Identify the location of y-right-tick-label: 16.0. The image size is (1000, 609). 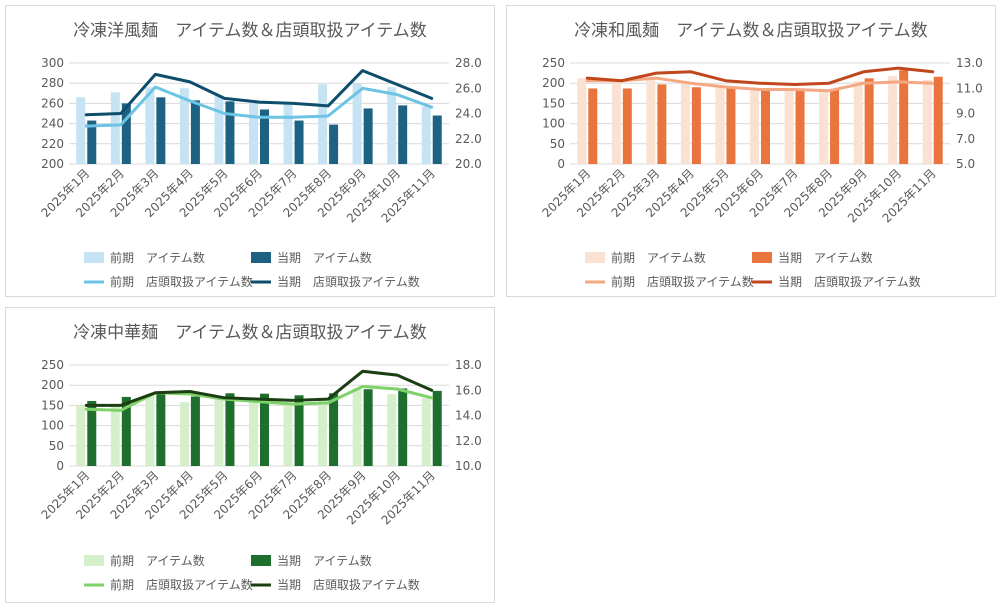
(468, 390).